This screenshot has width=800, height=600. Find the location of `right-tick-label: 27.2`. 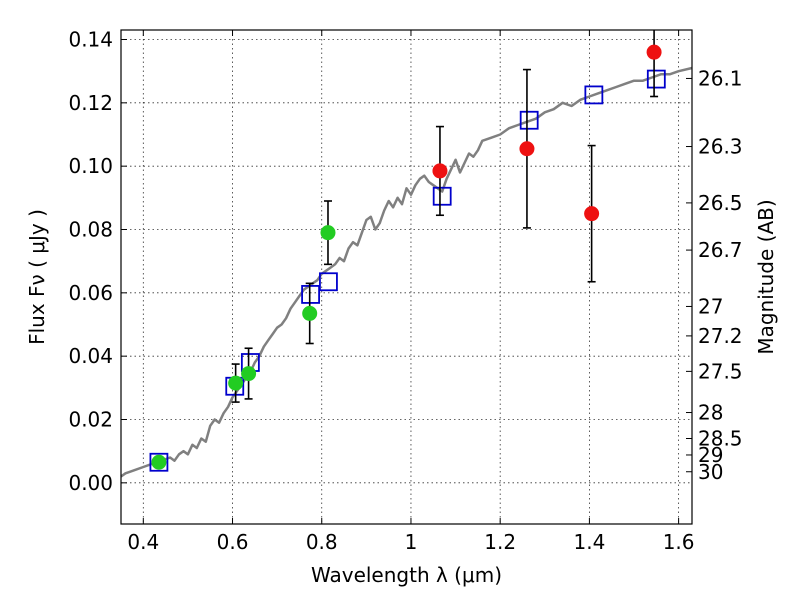

right-tick-label: 27.2 is located at coordinates (720, 336).